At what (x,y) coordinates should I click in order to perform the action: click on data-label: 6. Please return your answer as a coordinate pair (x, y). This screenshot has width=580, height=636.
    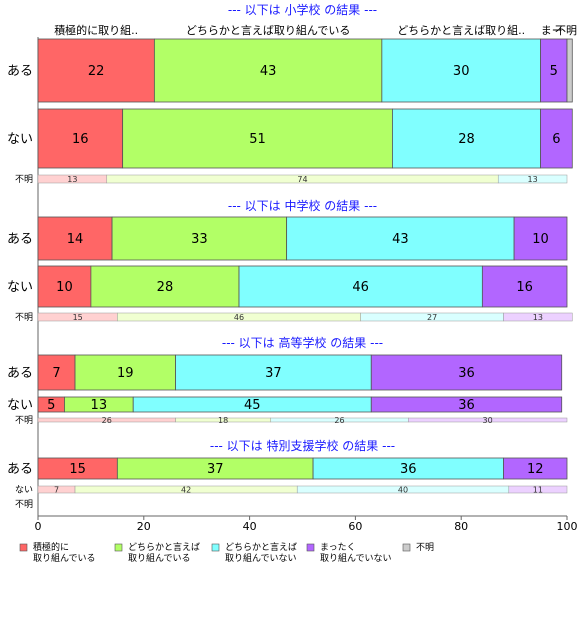
    Looking at the image, I should click on (556, 139).